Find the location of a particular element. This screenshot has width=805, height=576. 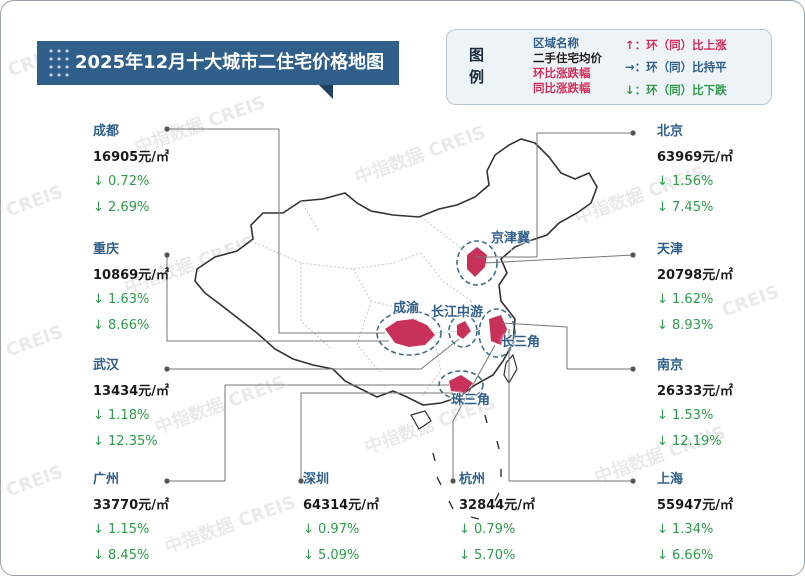

leader-line-chengdu is located at coordinates (276, 231).